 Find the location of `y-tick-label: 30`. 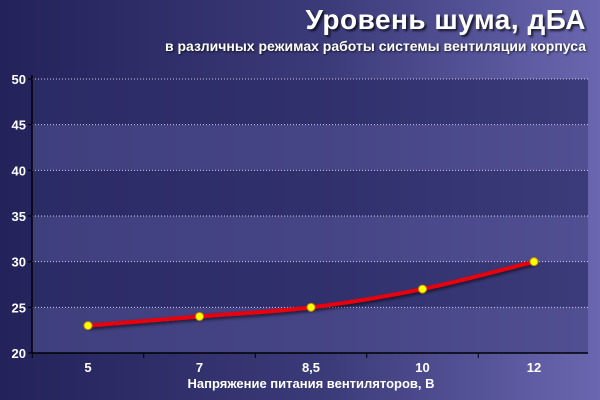

y-tick-label: 30 is located at coordinates (19, 262).